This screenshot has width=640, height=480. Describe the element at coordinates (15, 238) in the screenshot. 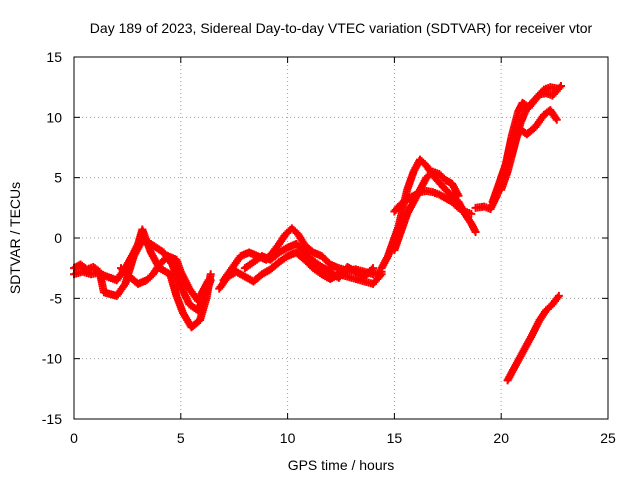

I see `y-axis-label: SDTVAR / TECUs` at that location.